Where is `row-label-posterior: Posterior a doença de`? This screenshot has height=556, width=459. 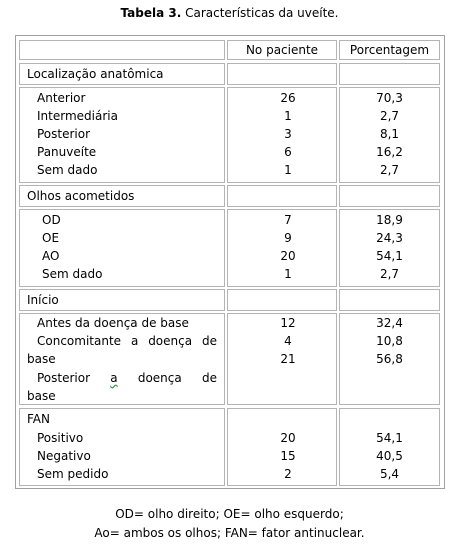 row-label-posterior: Posterior a doença de is located at coordinates (127, 378).